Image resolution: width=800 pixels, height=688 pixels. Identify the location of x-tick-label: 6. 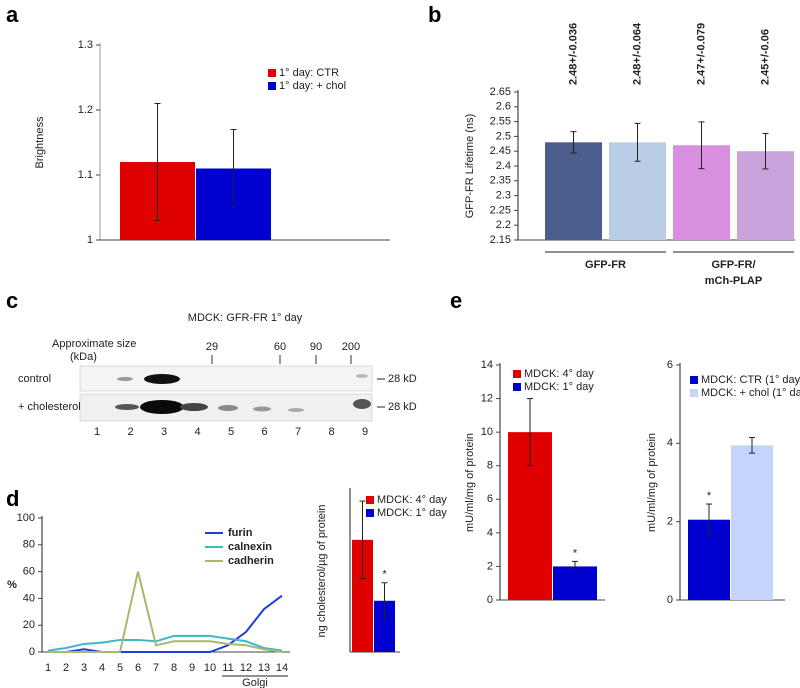
(138, 668).